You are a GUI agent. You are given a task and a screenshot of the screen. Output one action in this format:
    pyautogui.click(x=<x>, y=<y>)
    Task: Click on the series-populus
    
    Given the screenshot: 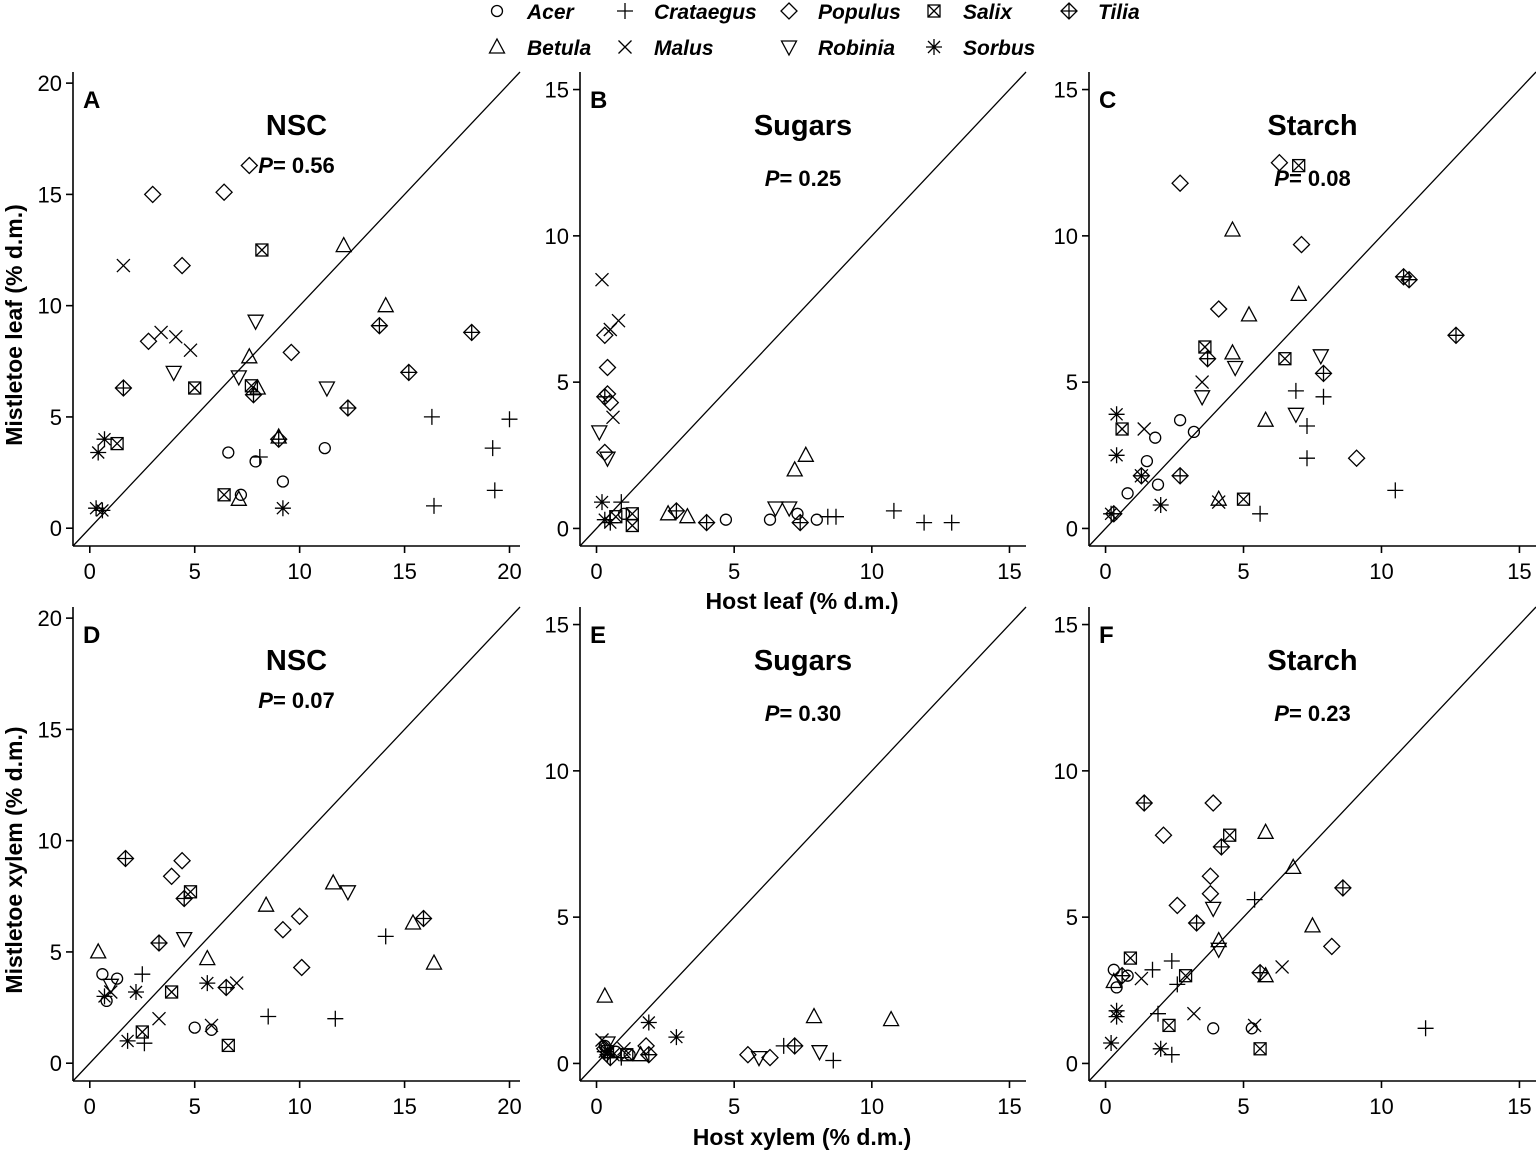 What is the action you would take?
    pyautogui.click(x=1247, y=875)
    